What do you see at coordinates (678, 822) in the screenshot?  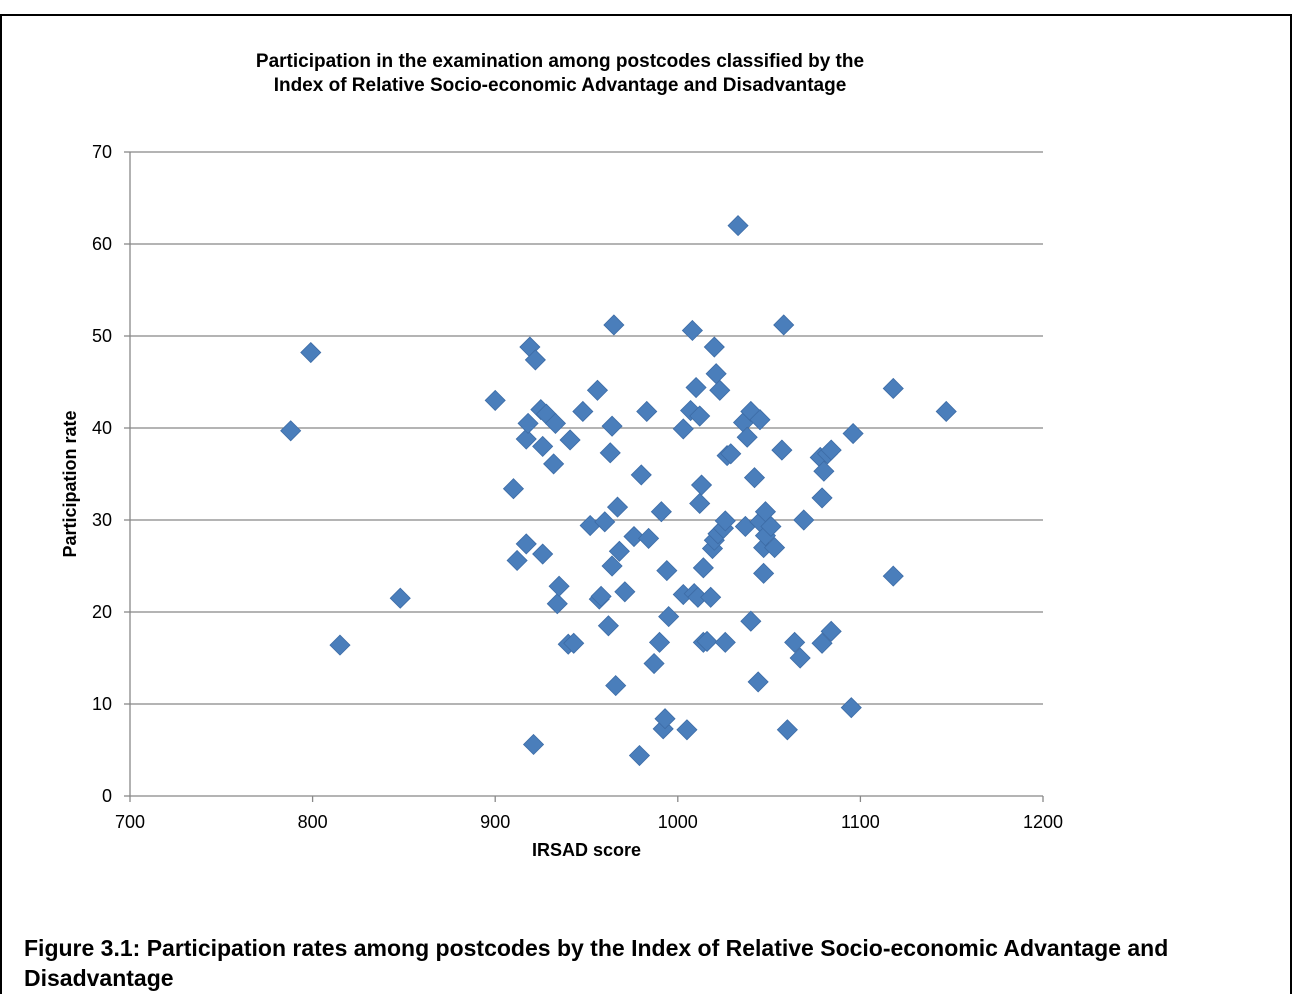 I see `x-tick-label: 1000` at bounding box center [678, 822].